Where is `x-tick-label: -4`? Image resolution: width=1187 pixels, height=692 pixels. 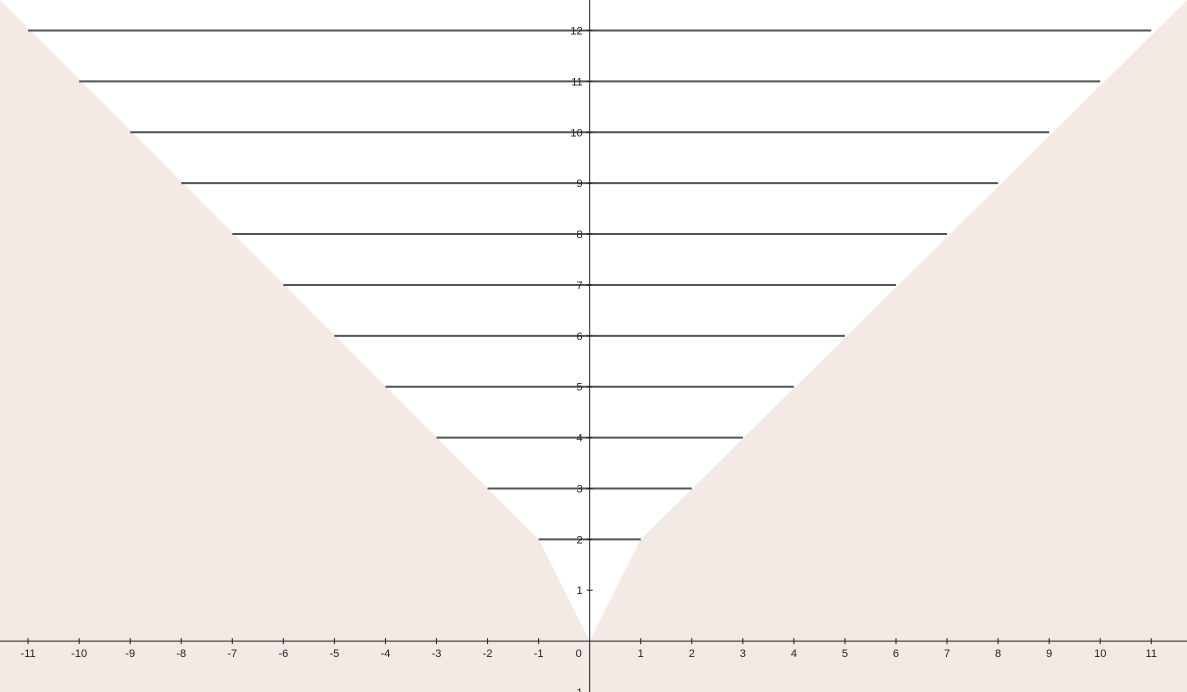
x-tick-label: -4 is located at coordinates (386, 654).